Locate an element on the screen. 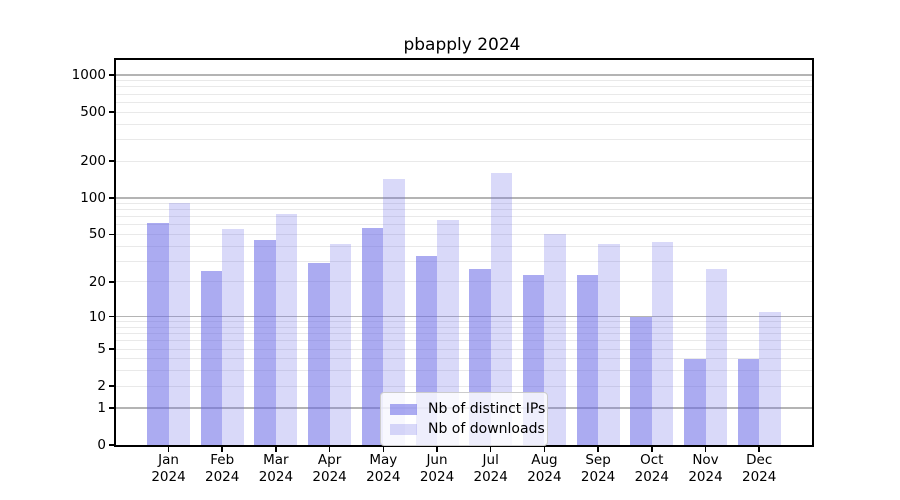 The width and height of the screenshot is (900, 500). legend-item-downloads: Nb of downloads is located at coordinates (467, 429).